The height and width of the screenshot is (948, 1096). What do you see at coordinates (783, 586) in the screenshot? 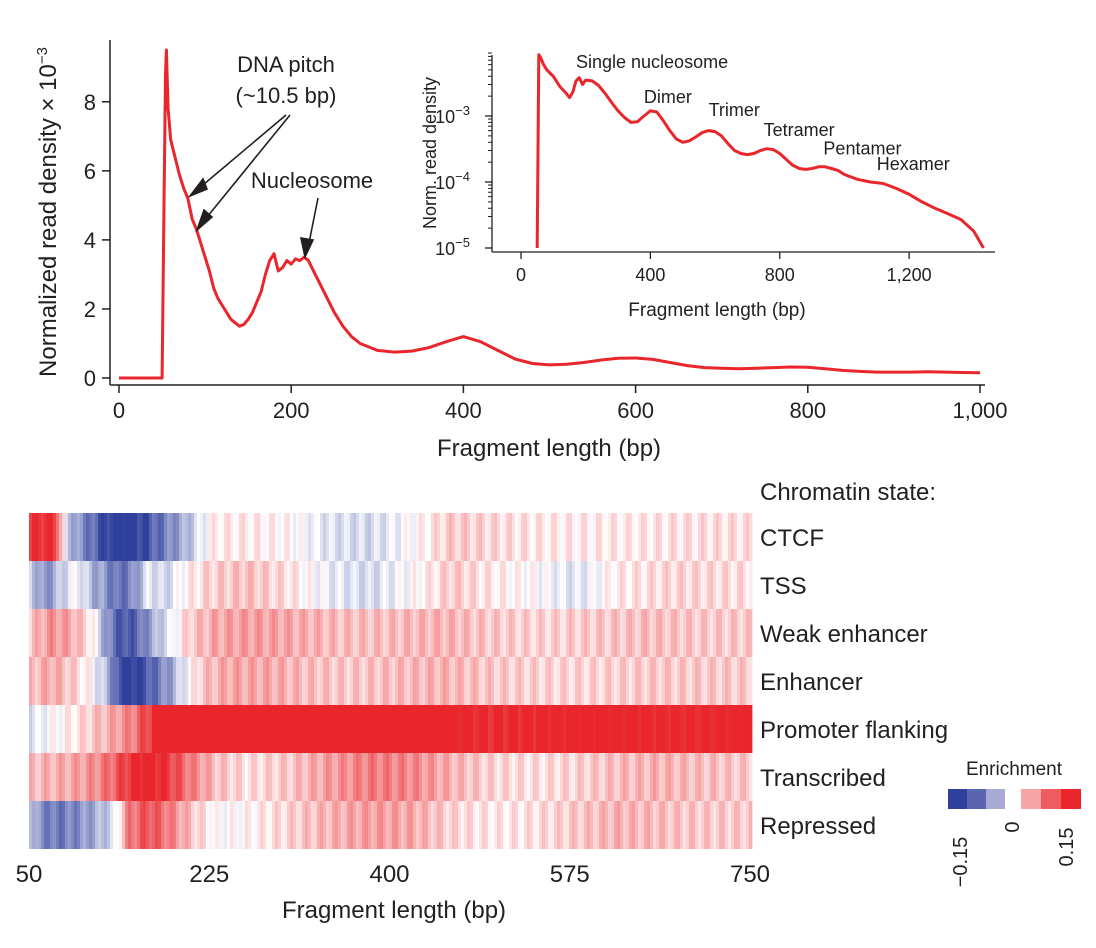
I see `heatmap-row-label: TSS` at bounding box center [783, 586].